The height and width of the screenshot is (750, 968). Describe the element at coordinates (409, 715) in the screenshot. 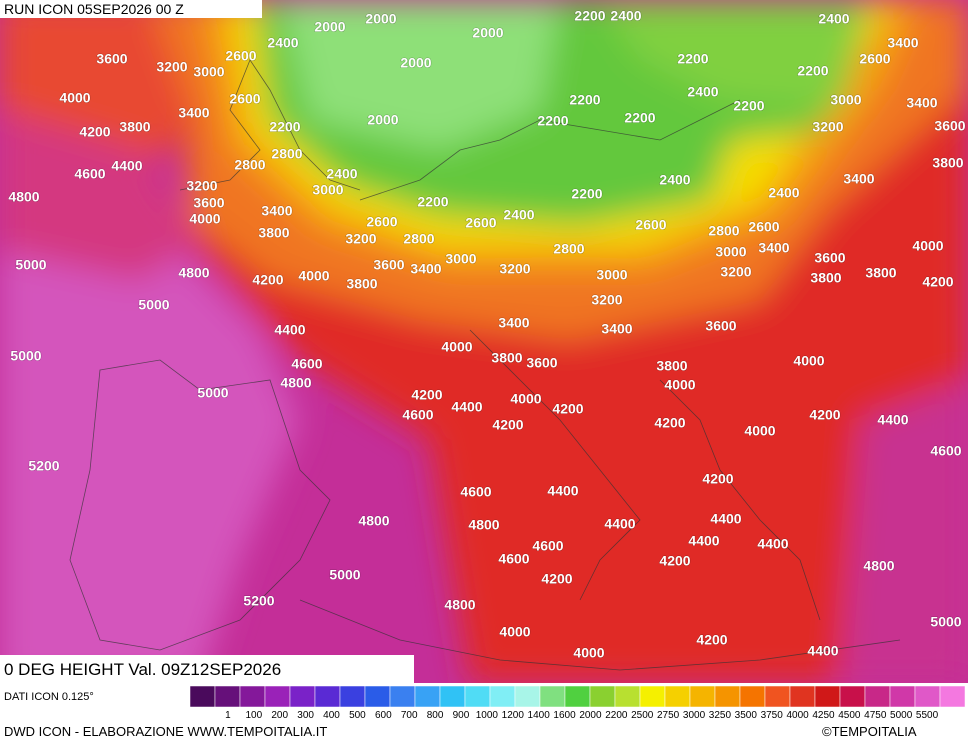

I see `legend-label: 700` at that location.